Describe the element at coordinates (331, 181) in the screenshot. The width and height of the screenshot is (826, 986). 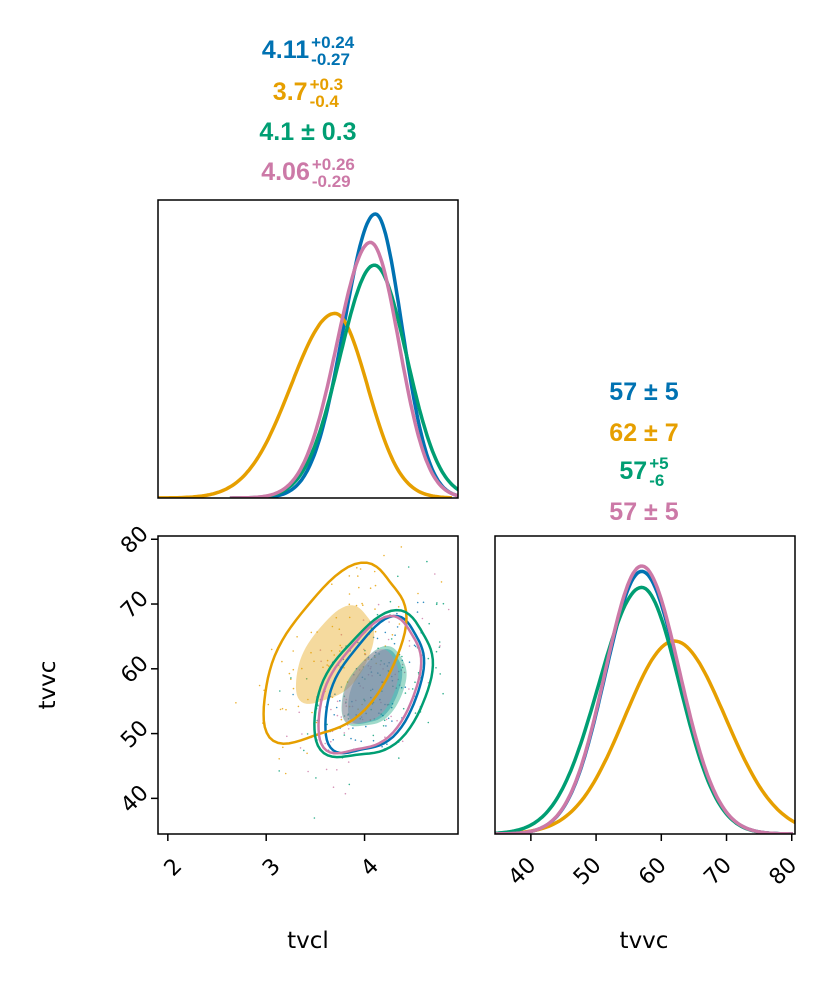
I see `stat-lower-error: -0.29` at that location.